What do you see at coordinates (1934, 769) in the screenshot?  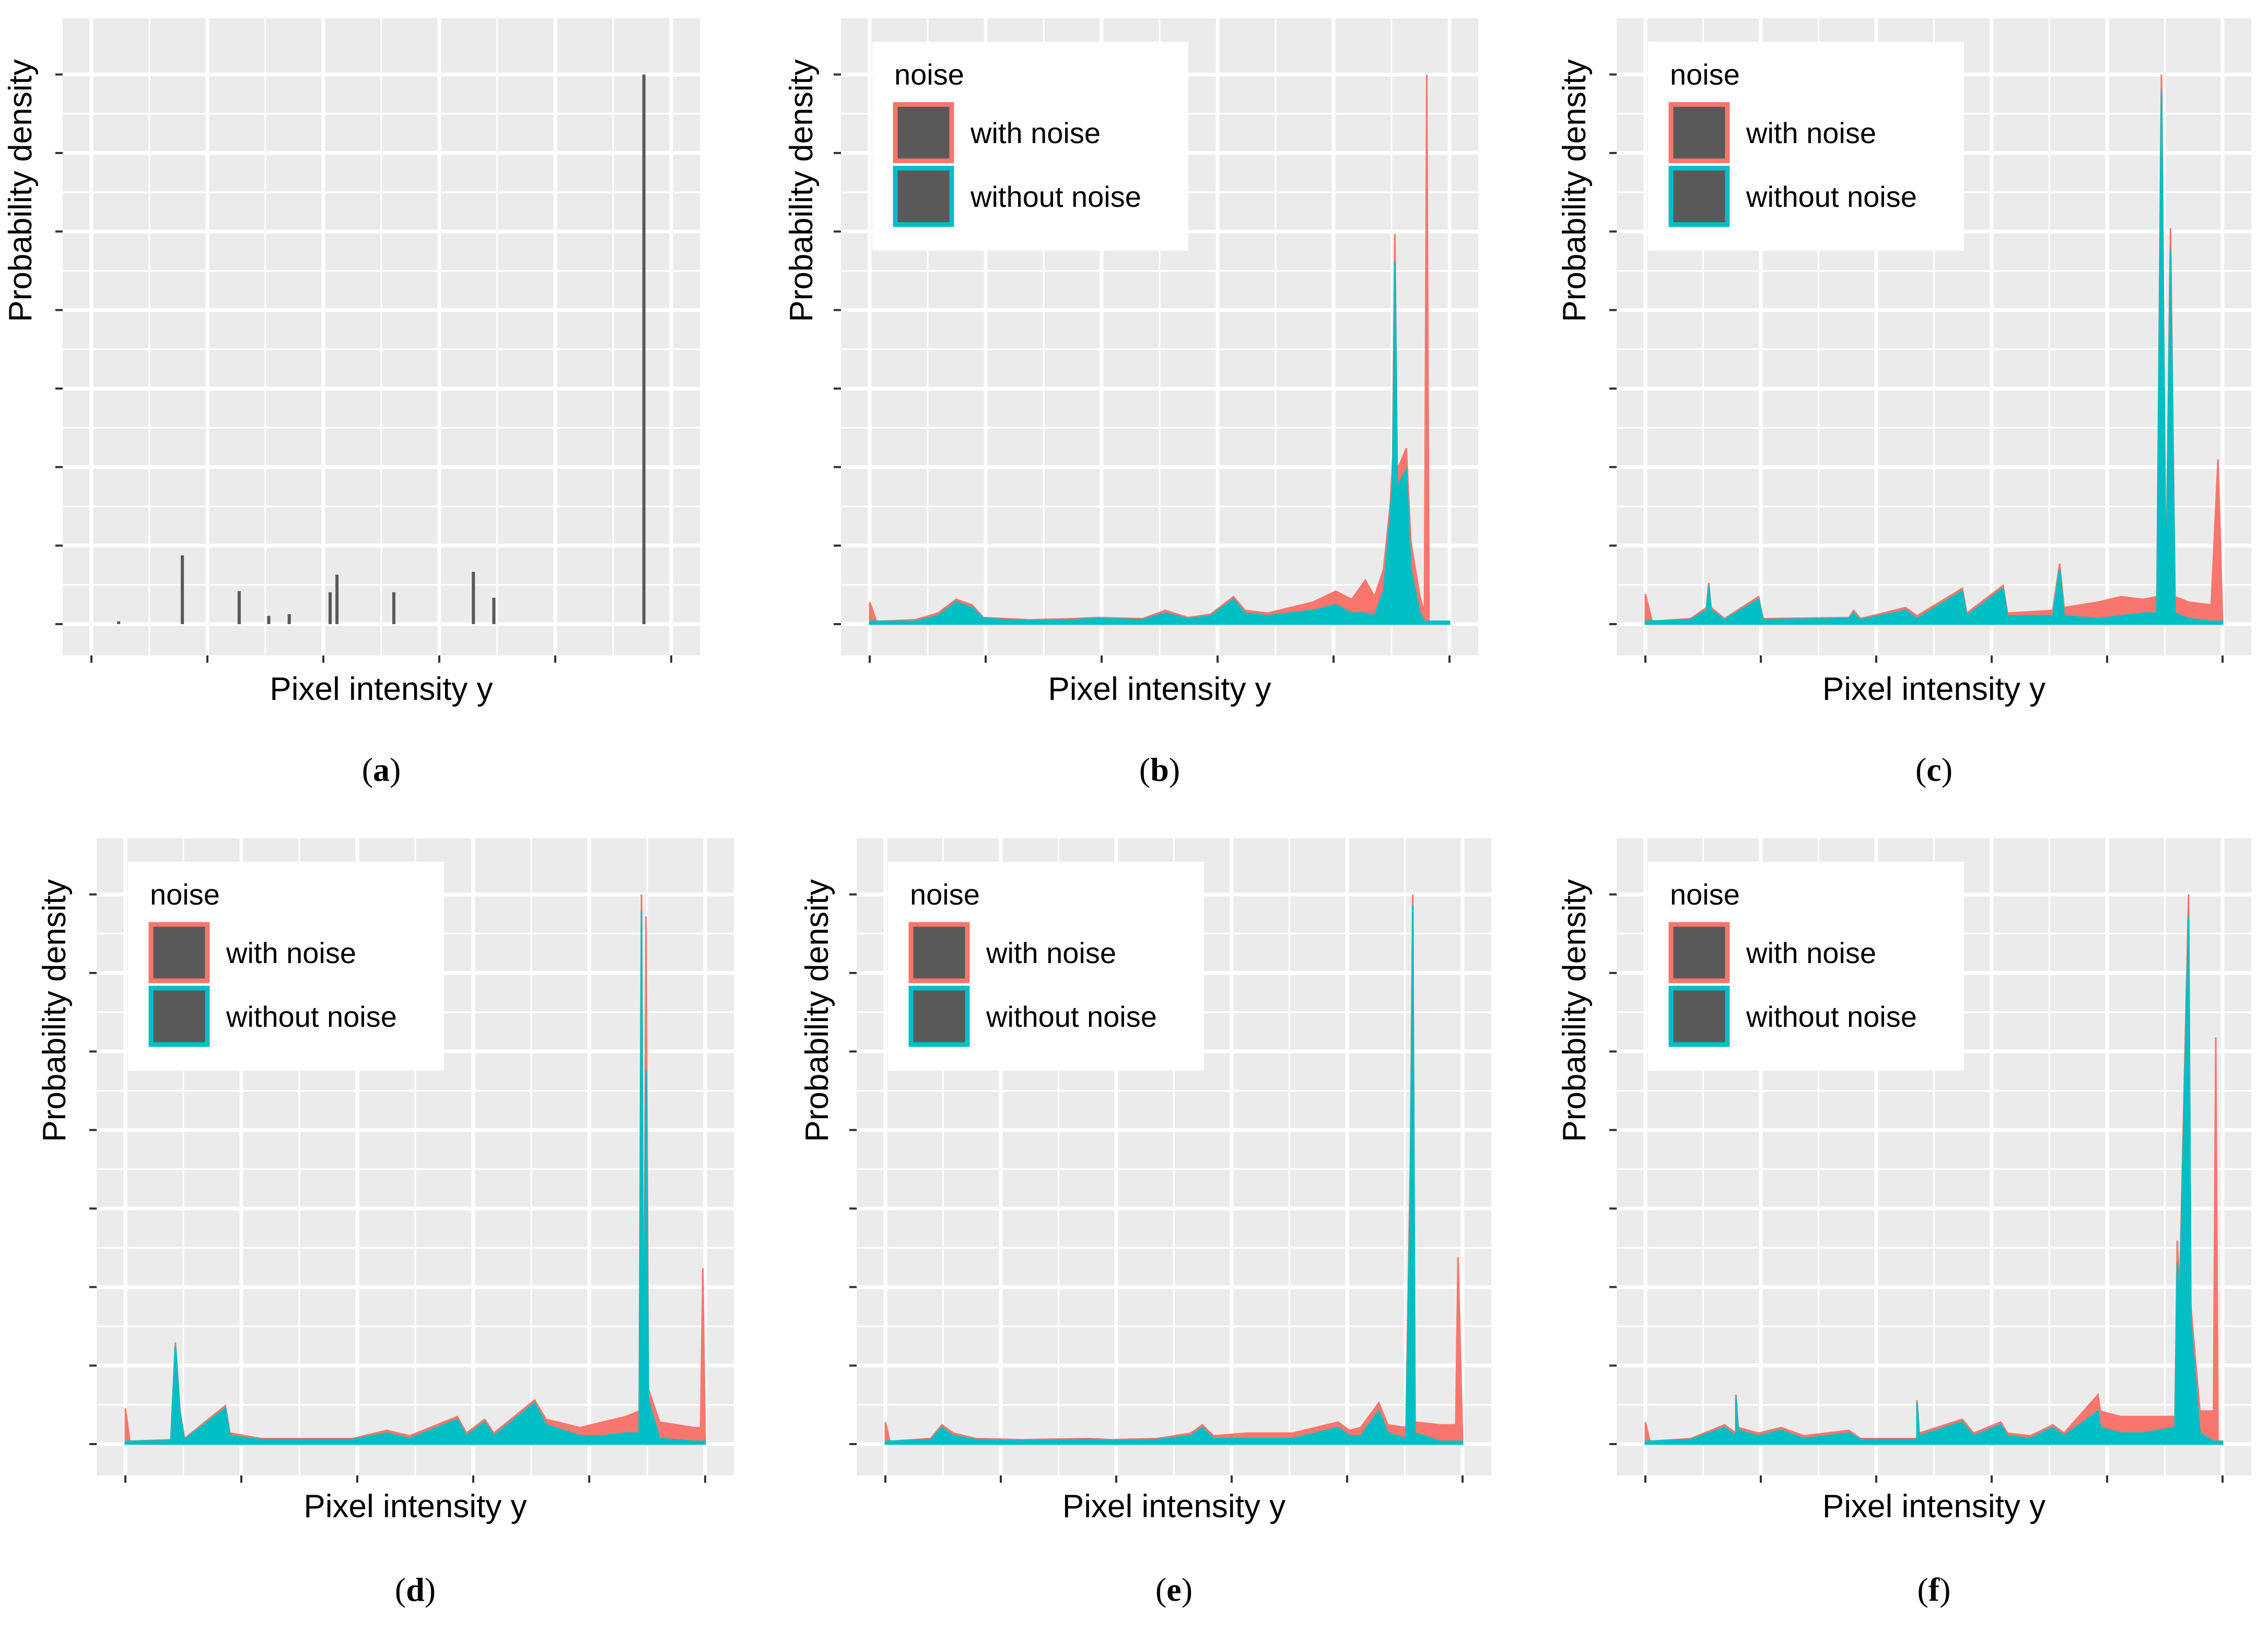 I see `panel-caption: (c)` at bounding box center [1934, 769].